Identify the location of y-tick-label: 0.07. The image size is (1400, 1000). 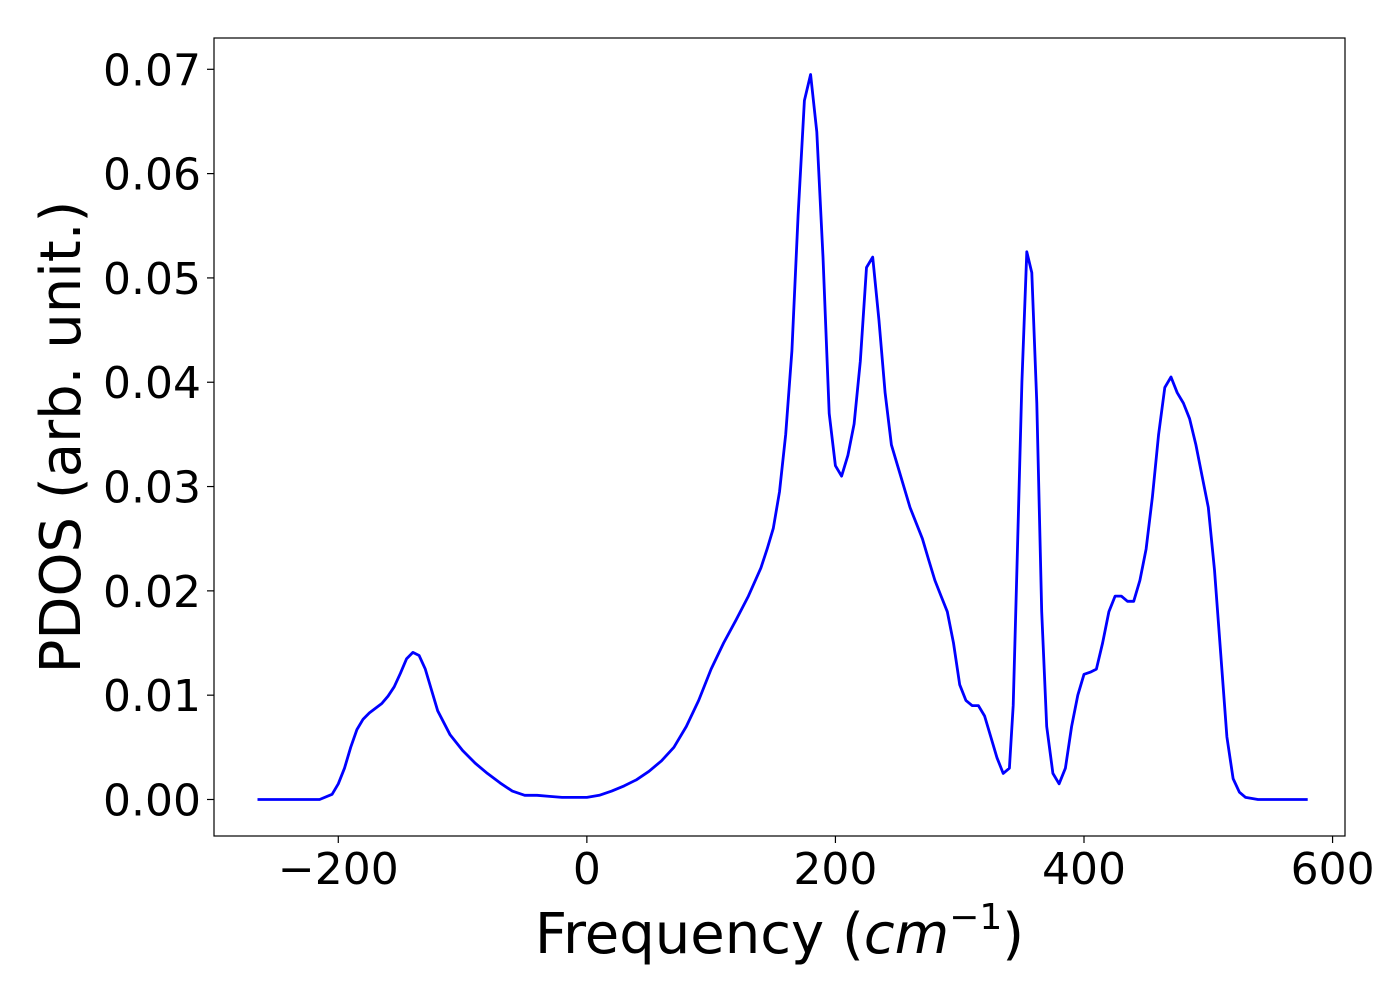
(152, 70).